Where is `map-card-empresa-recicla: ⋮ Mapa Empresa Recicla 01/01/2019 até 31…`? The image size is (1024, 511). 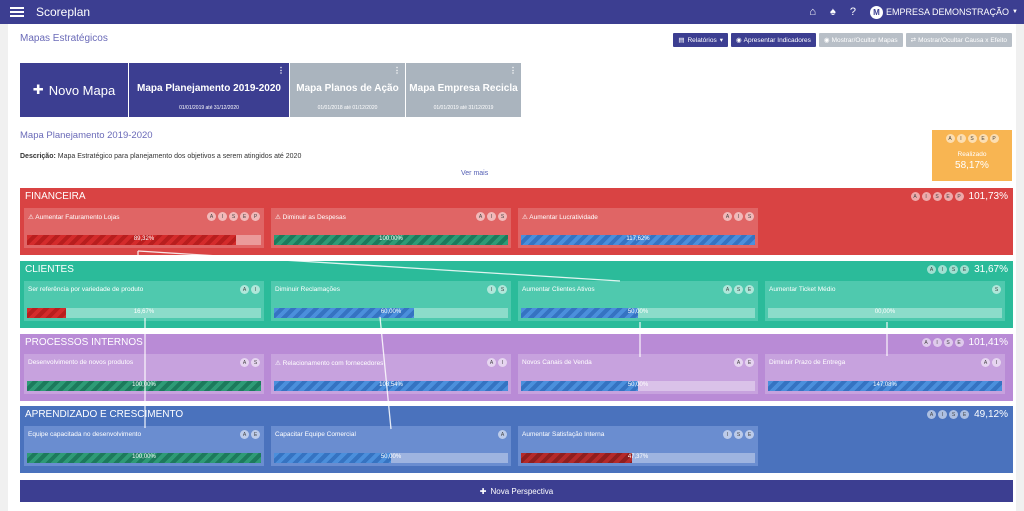
map-card-empresa-recicla: ⋮ Mapa Empresa Recicla 01/01/2019 até 31… is located at coordinates (463, 90).